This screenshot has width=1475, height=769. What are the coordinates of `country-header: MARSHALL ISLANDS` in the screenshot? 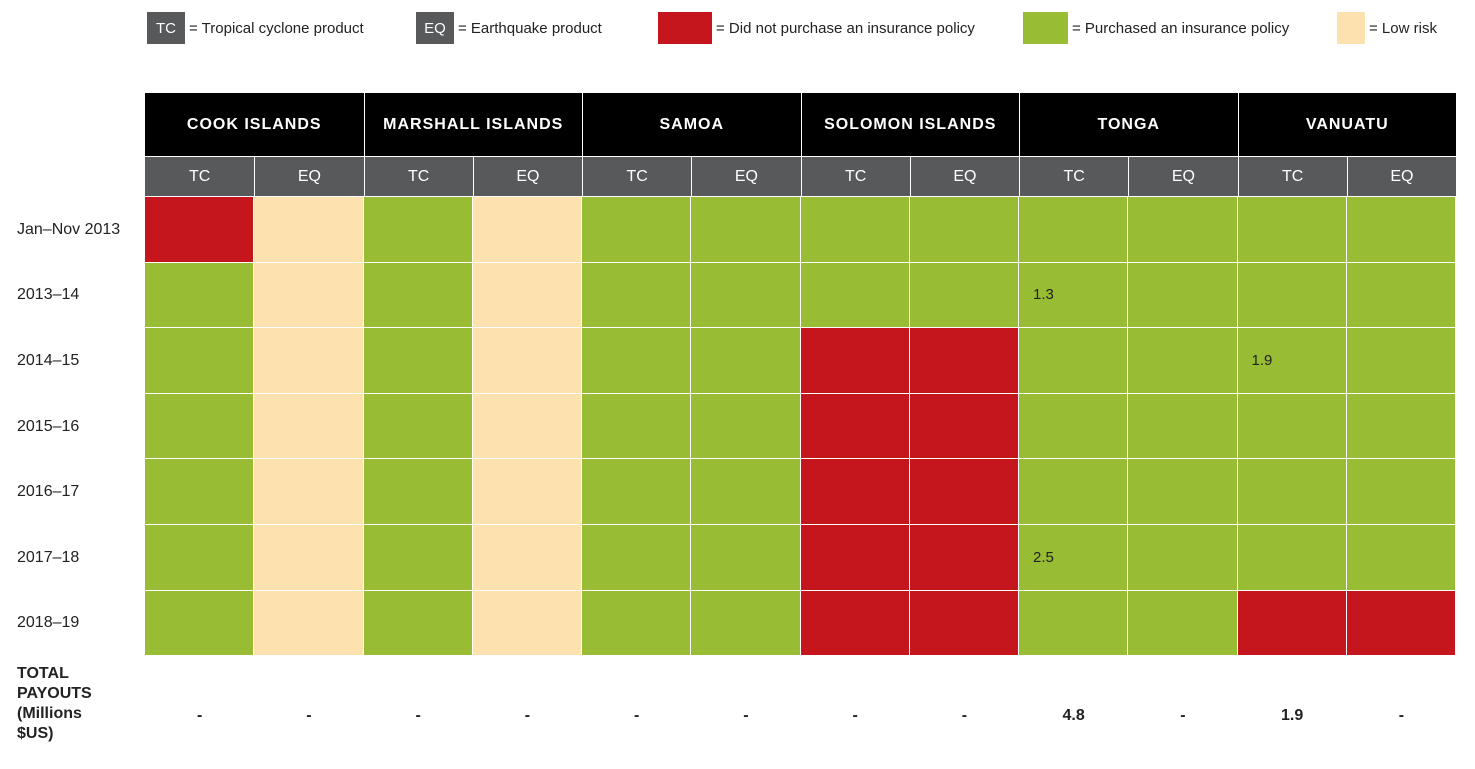 It's located at (472, 124).